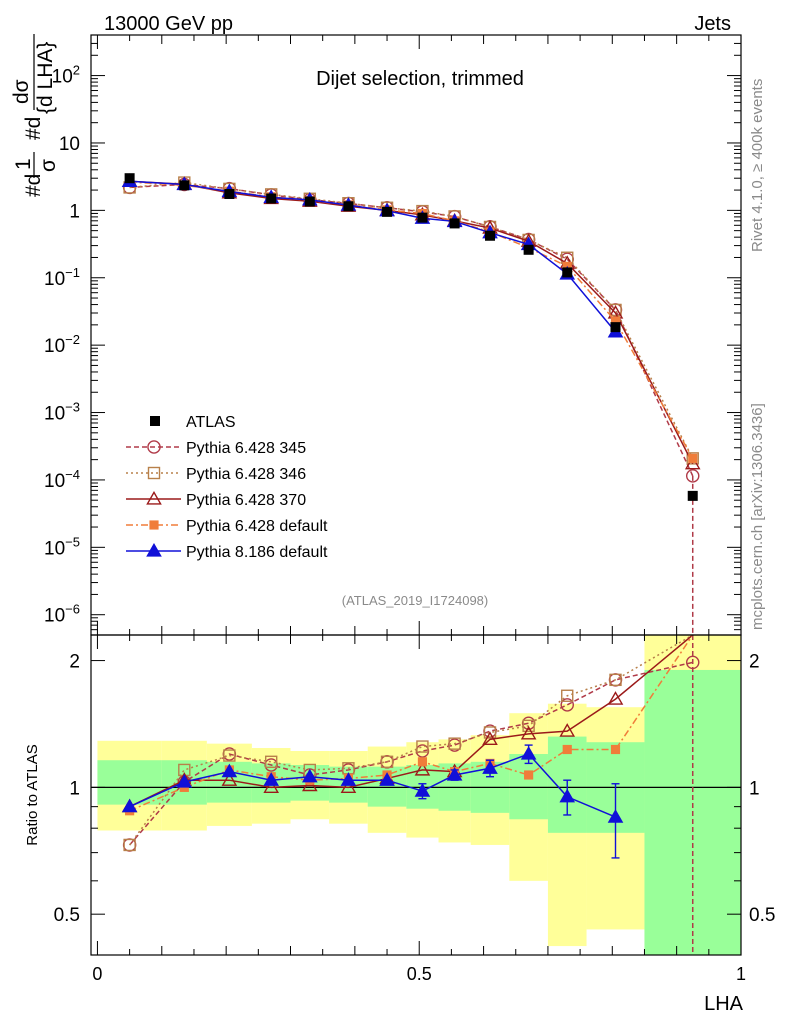 The height and width of the screenshot is (1024, 786). I want to click on ylabel-d-lha: {d LHA}, so click(45, 78).